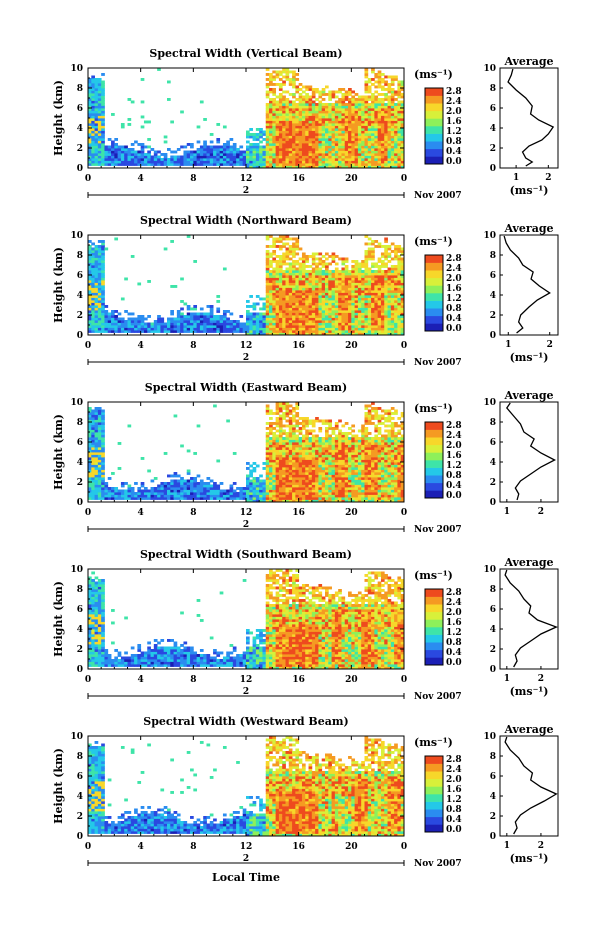 This screenshot has height=929, width=616. I want to click on colorbar-swatch, so click(434, 289).